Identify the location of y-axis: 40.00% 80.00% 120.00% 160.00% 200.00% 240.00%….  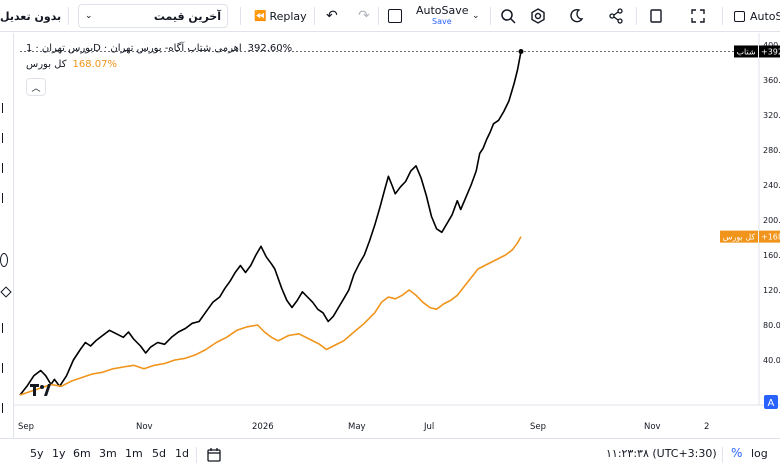
(769, 219).